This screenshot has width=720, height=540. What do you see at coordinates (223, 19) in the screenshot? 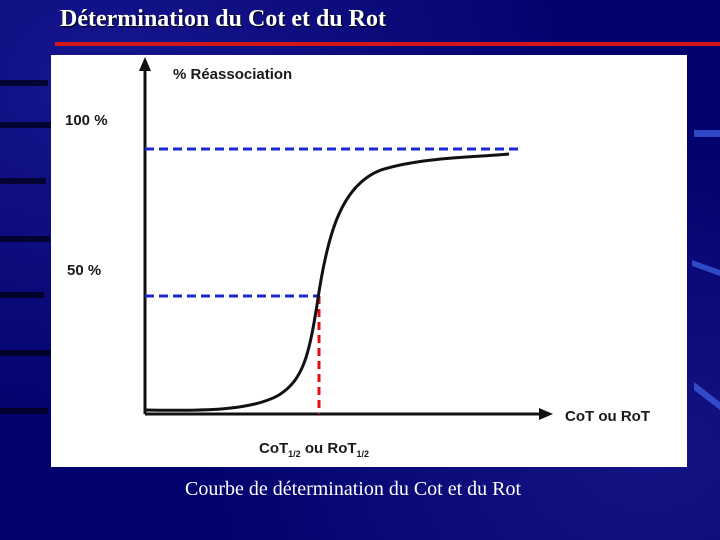
I see `slide-title: Détermination du Cot et du Rot` at bounding box center [223, 19].